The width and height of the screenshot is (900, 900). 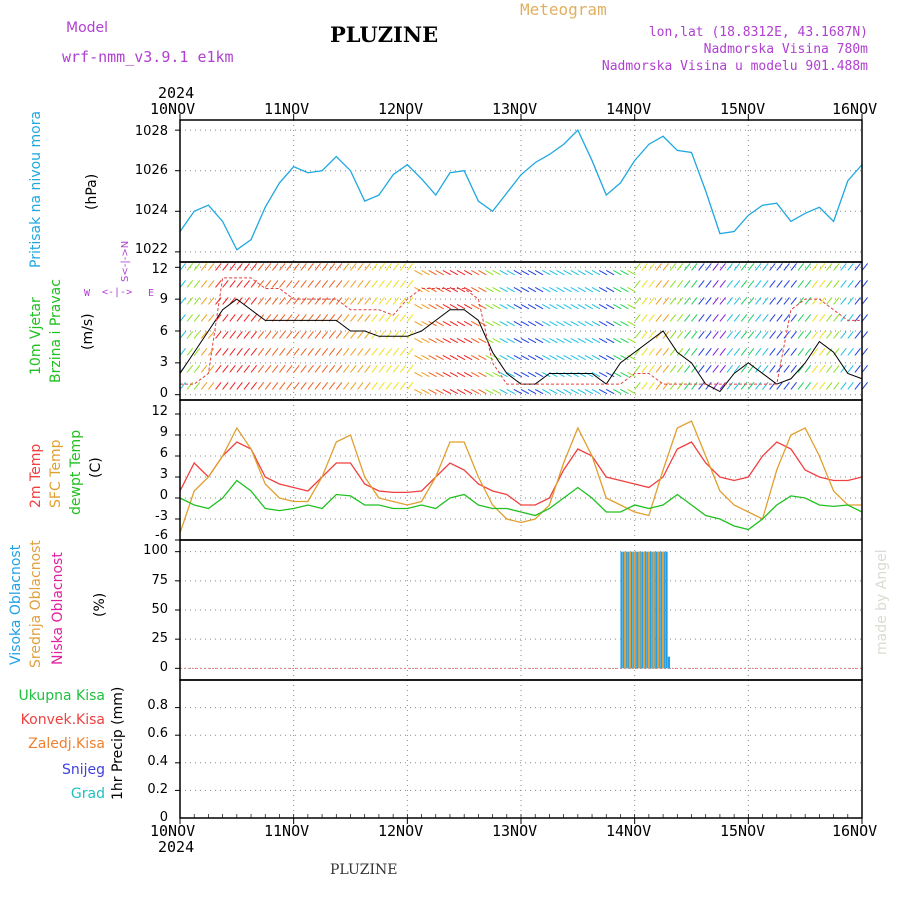 What do you see at coordinates (159, 411) in the screenshot?
I see `temp-tick: 12` at bounding box center [159, 411].